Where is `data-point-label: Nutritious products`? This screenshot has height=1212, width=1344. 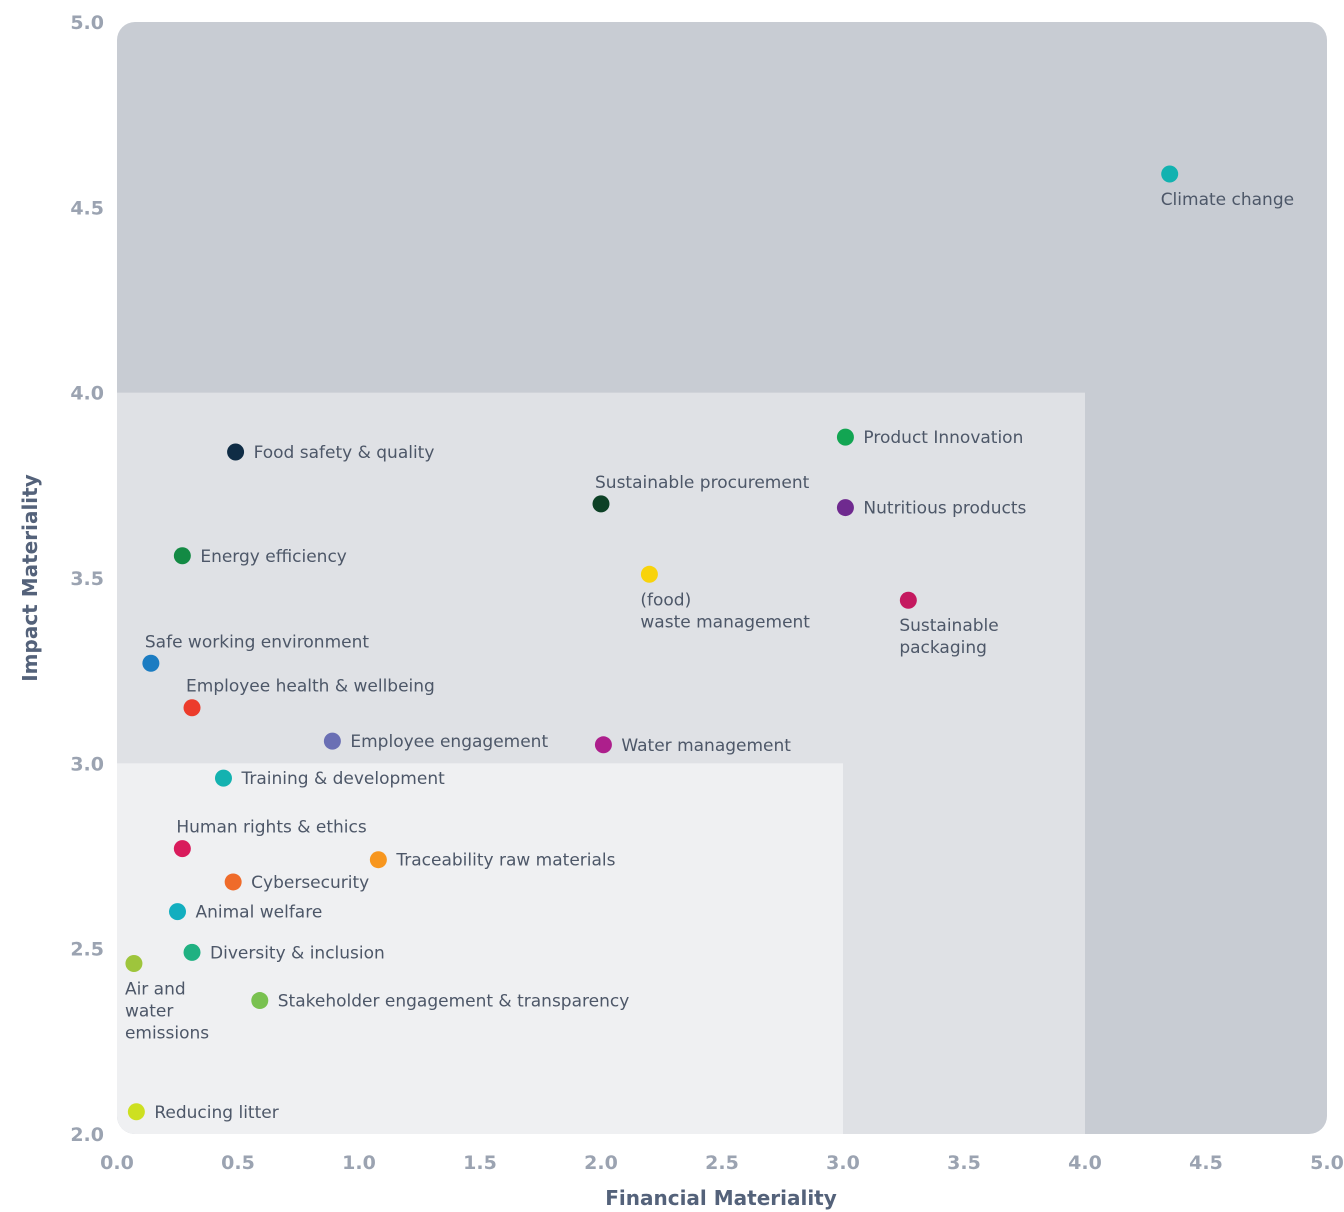 data-point-label: Nutritious products is located at coordinates (944, 509).